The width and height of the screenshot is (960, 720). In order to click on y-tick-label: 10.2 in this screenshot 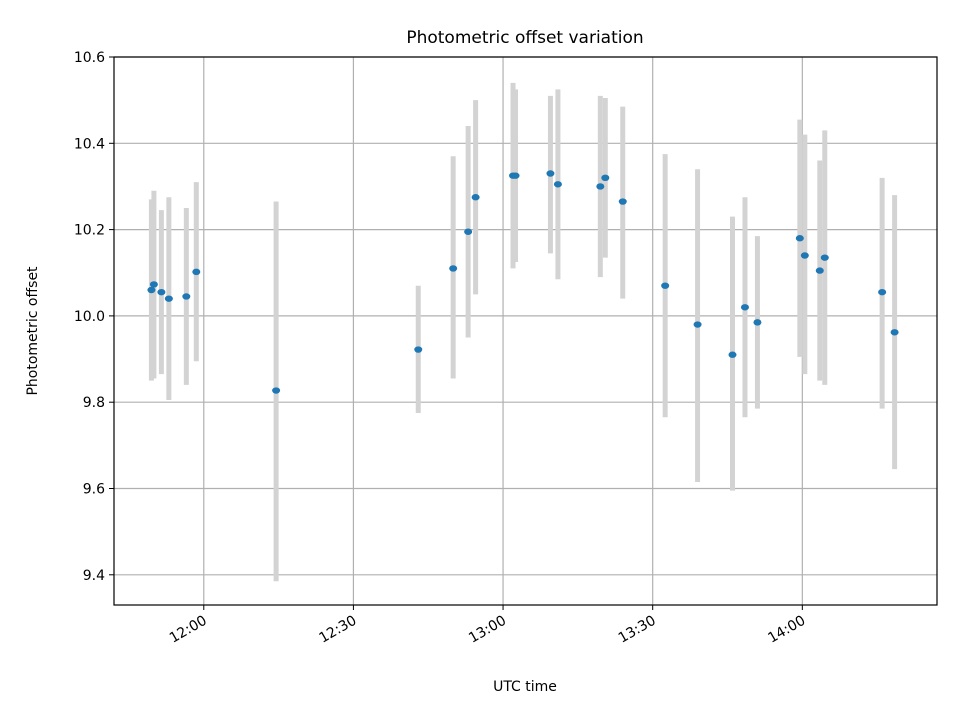, I will do `click(89, 231)`.